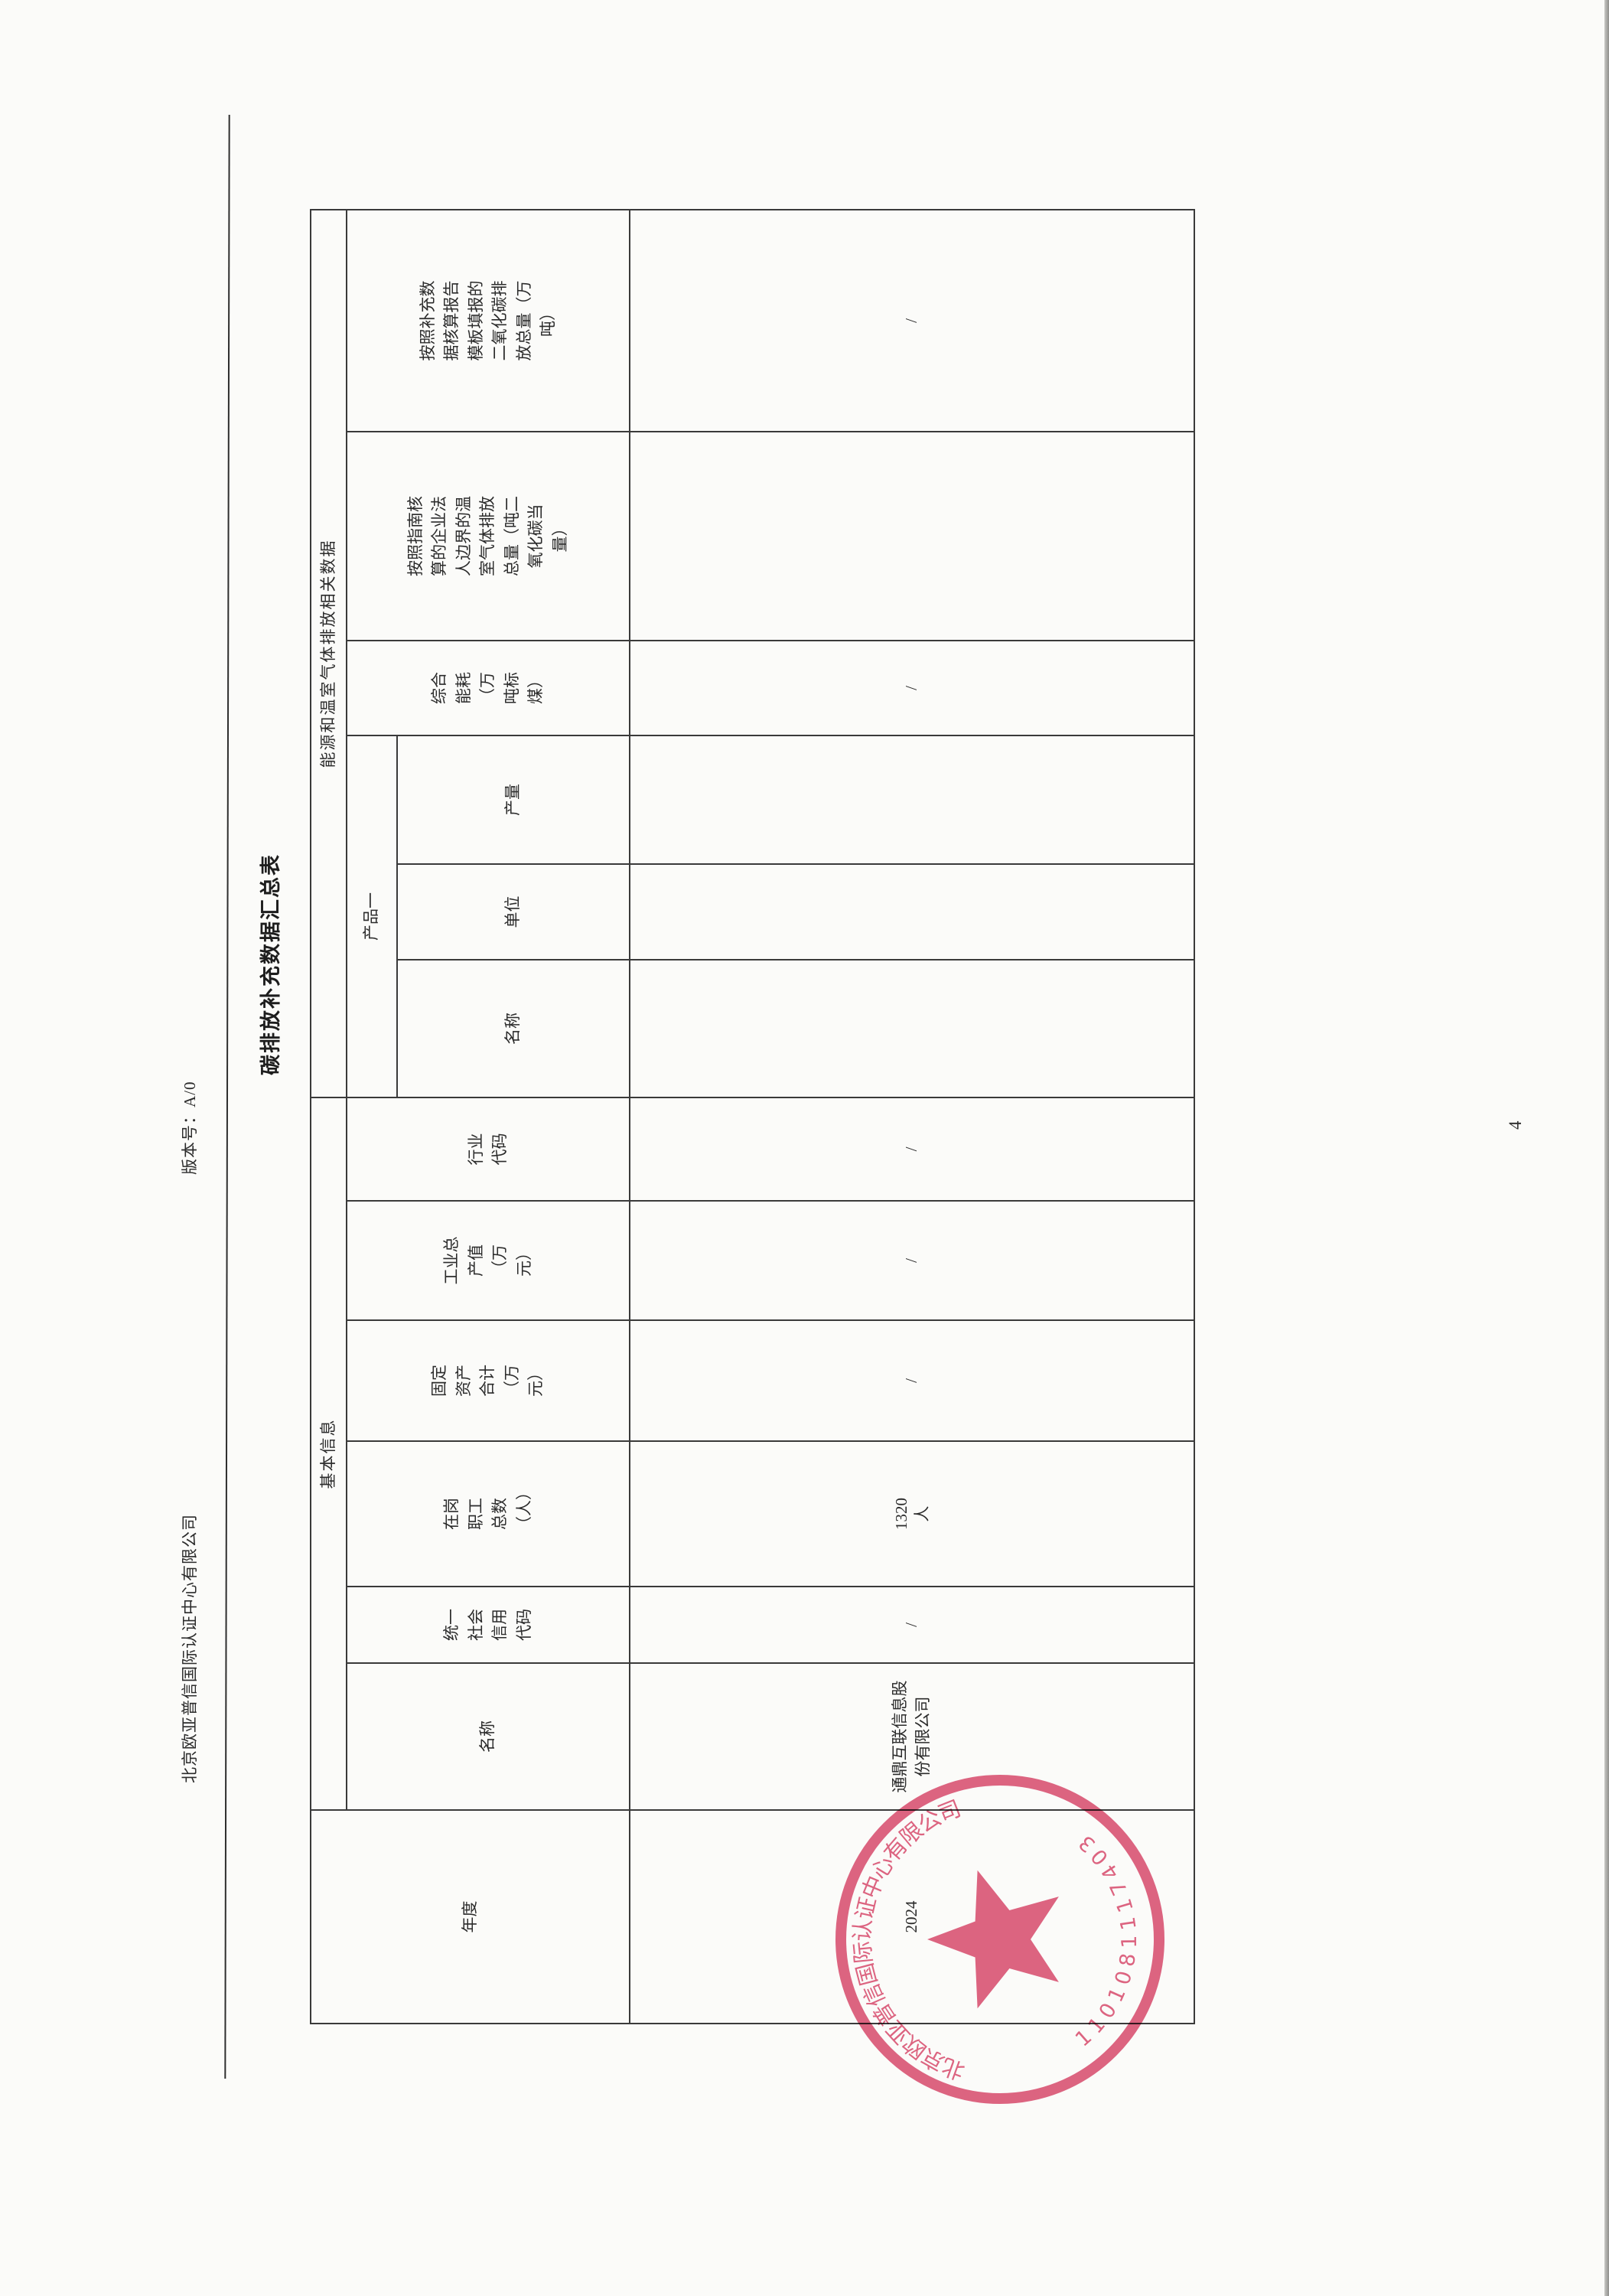 Image resolution: width=1609 pixels, height=2296 pixels. What do you see at coordinates (912, 320) in the screenshot?
I see `supplement-total-value: /` at bounding box center [912, 320].